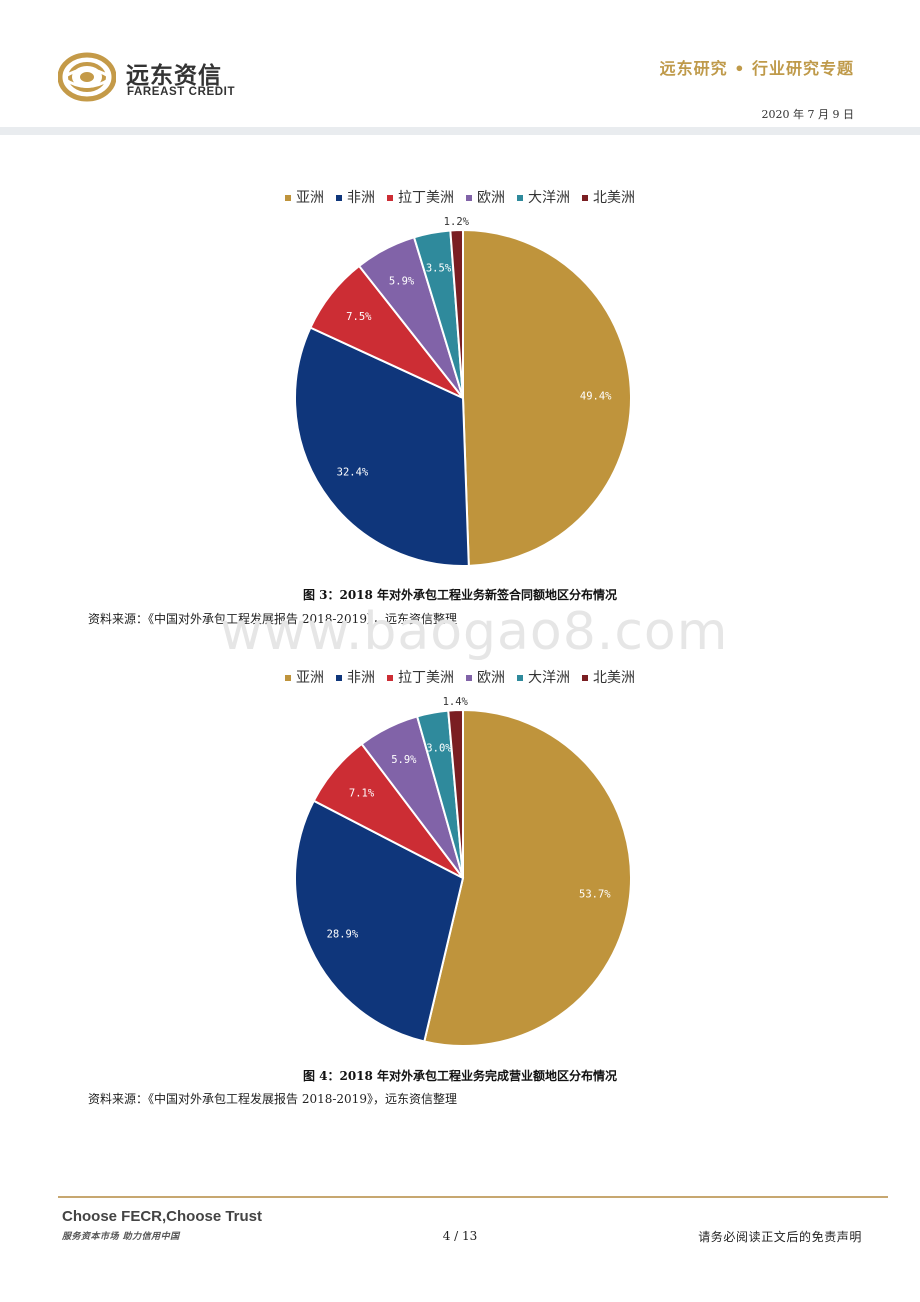  I want to click on logo-text-en: FAREAST CREDIT, so click(181, 92).